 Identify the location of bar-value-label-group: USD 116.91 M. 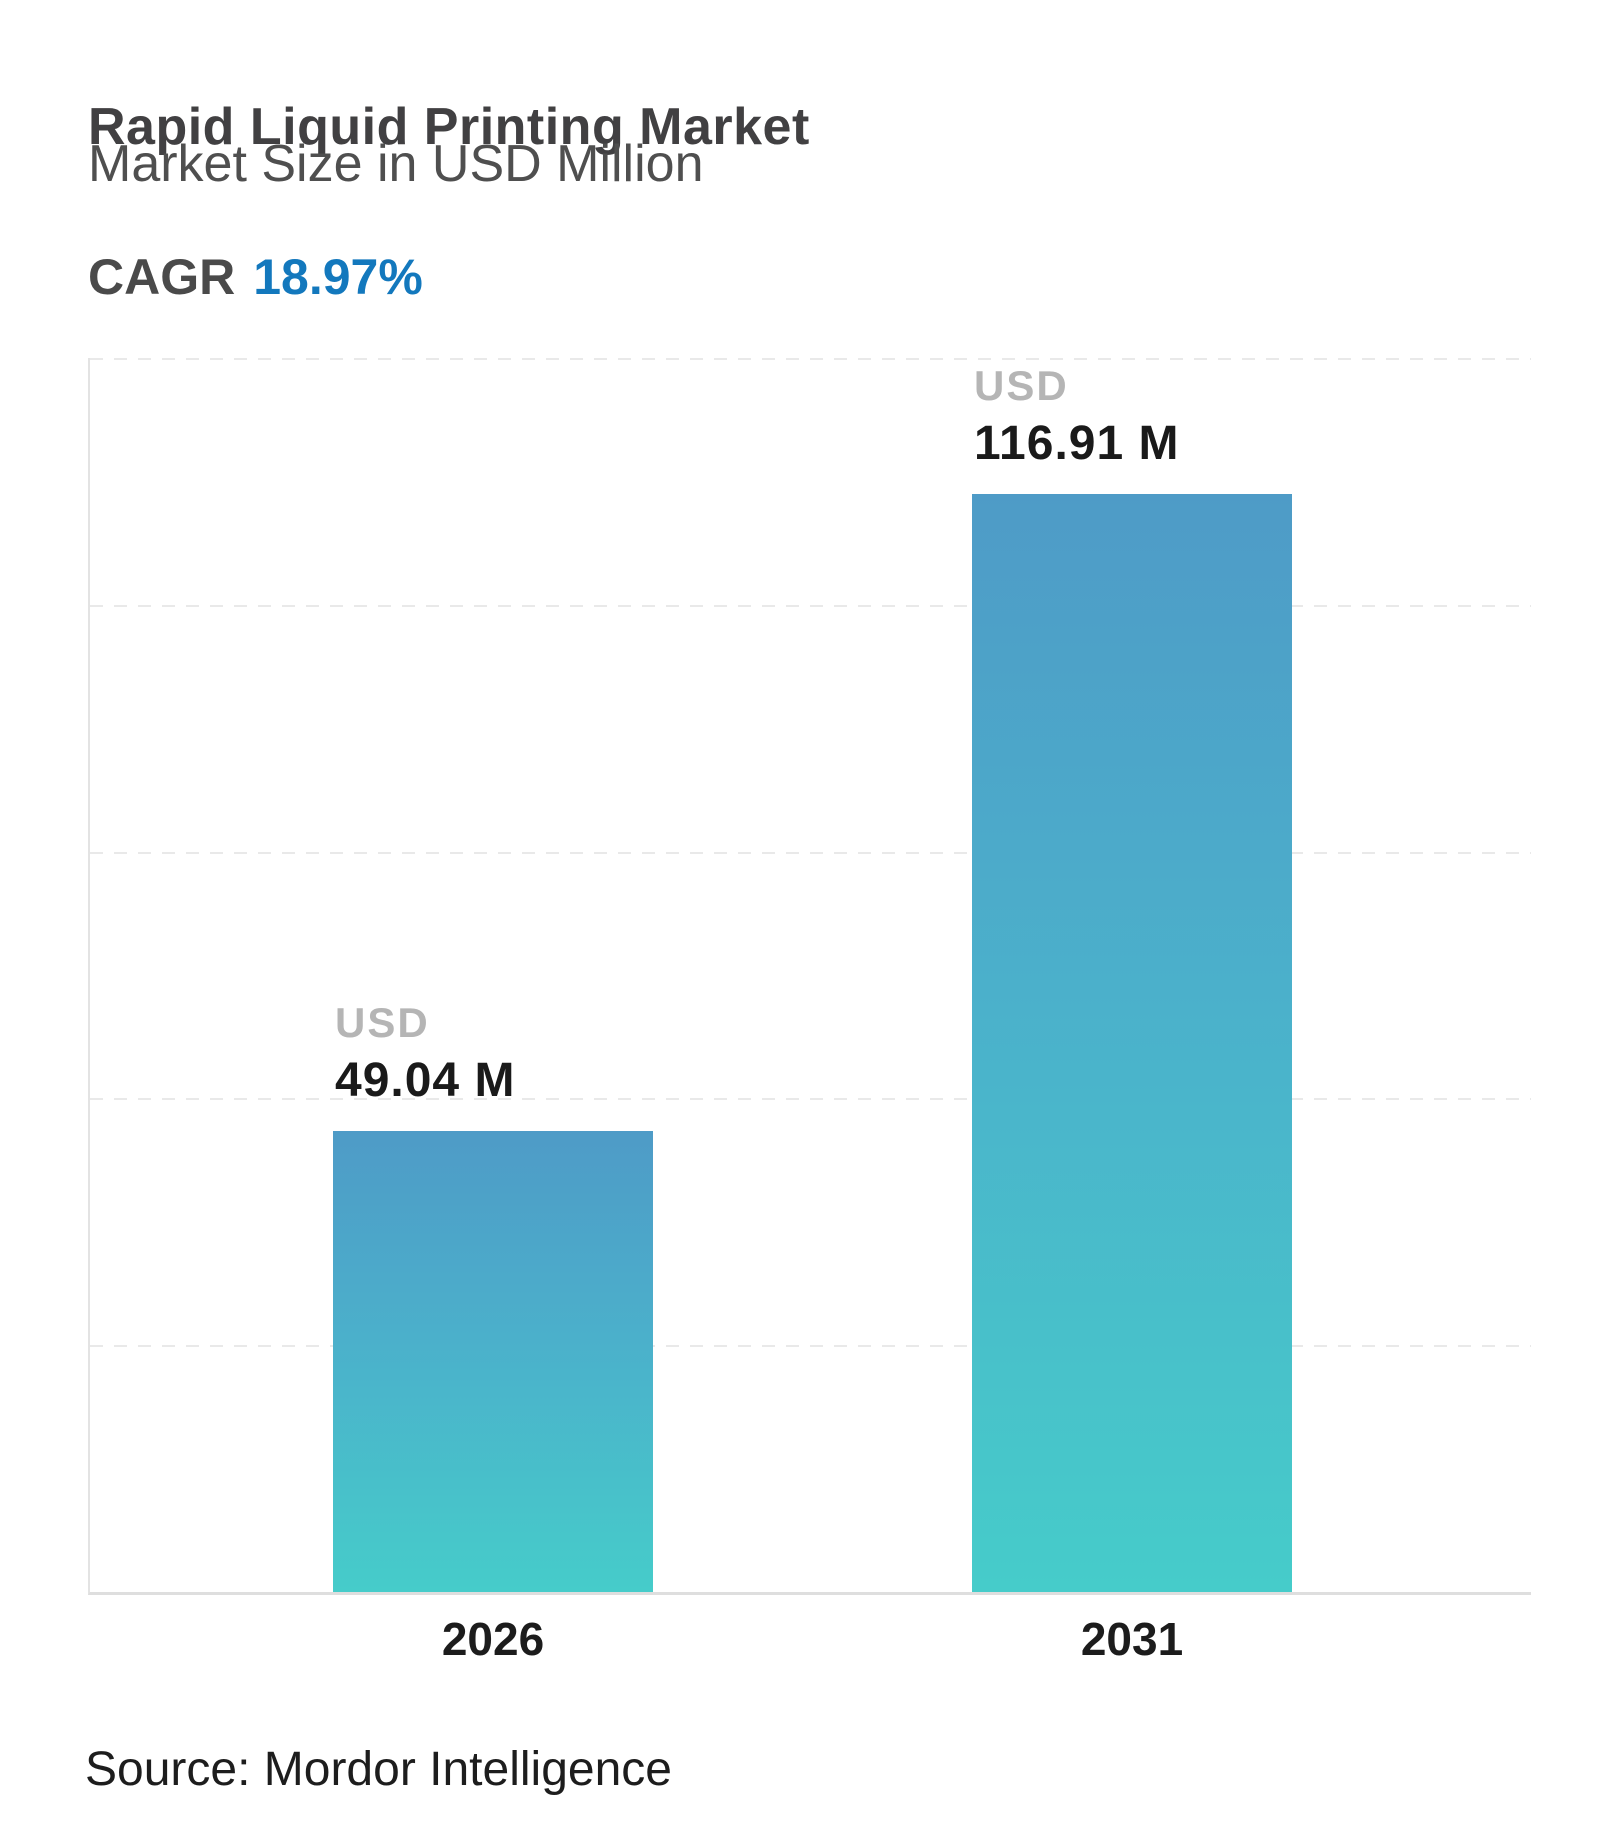
(1076, 416).